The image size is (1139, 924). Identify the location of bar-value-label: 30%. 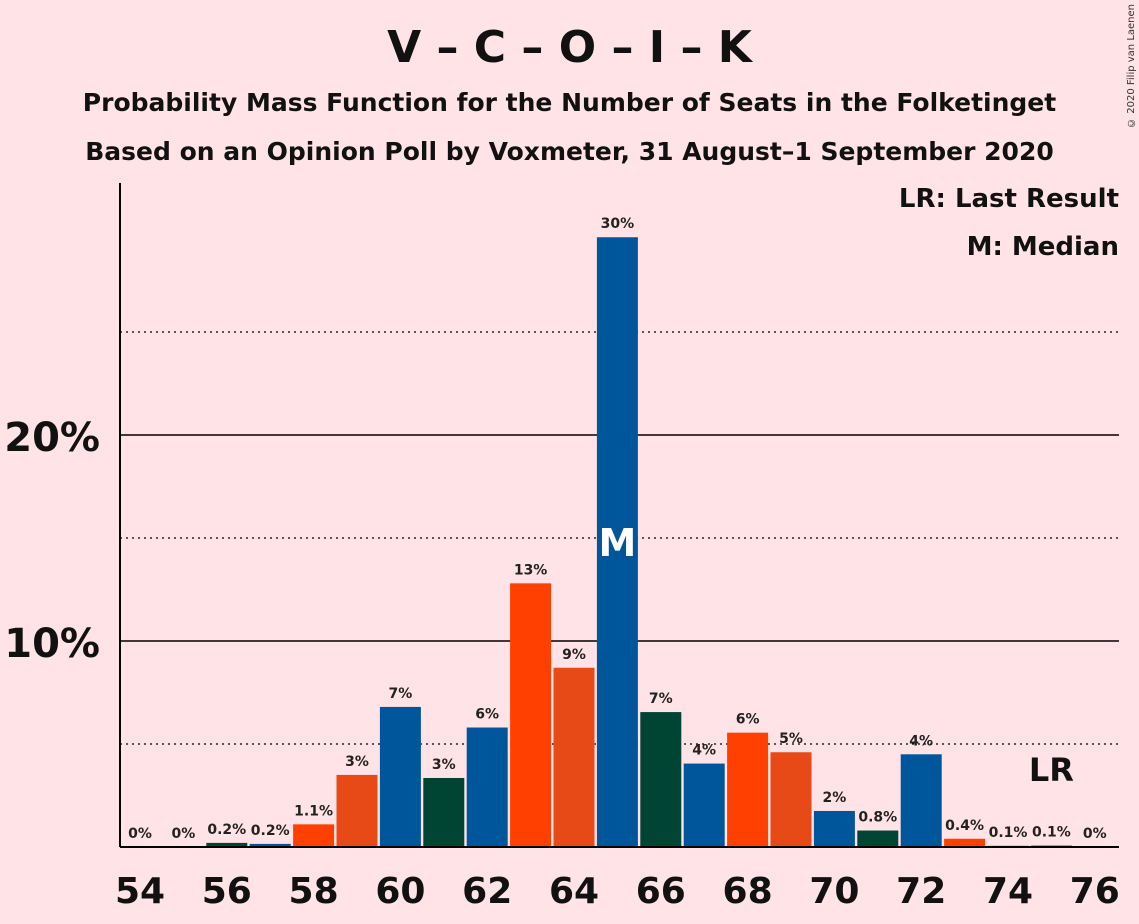
(618, 224).